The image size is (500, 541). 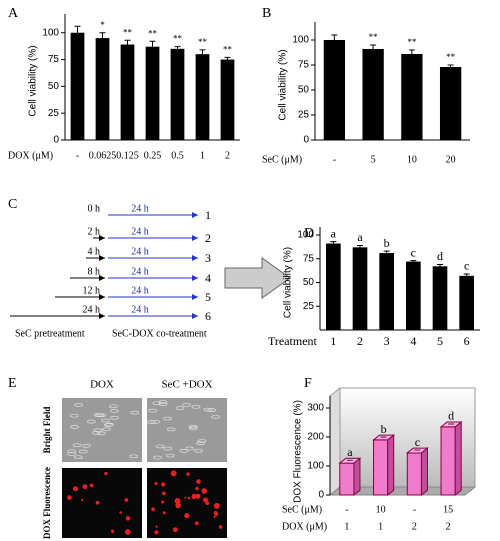 I want to click on x-axis-label: SeC (μM), so click(x=282, y=159).